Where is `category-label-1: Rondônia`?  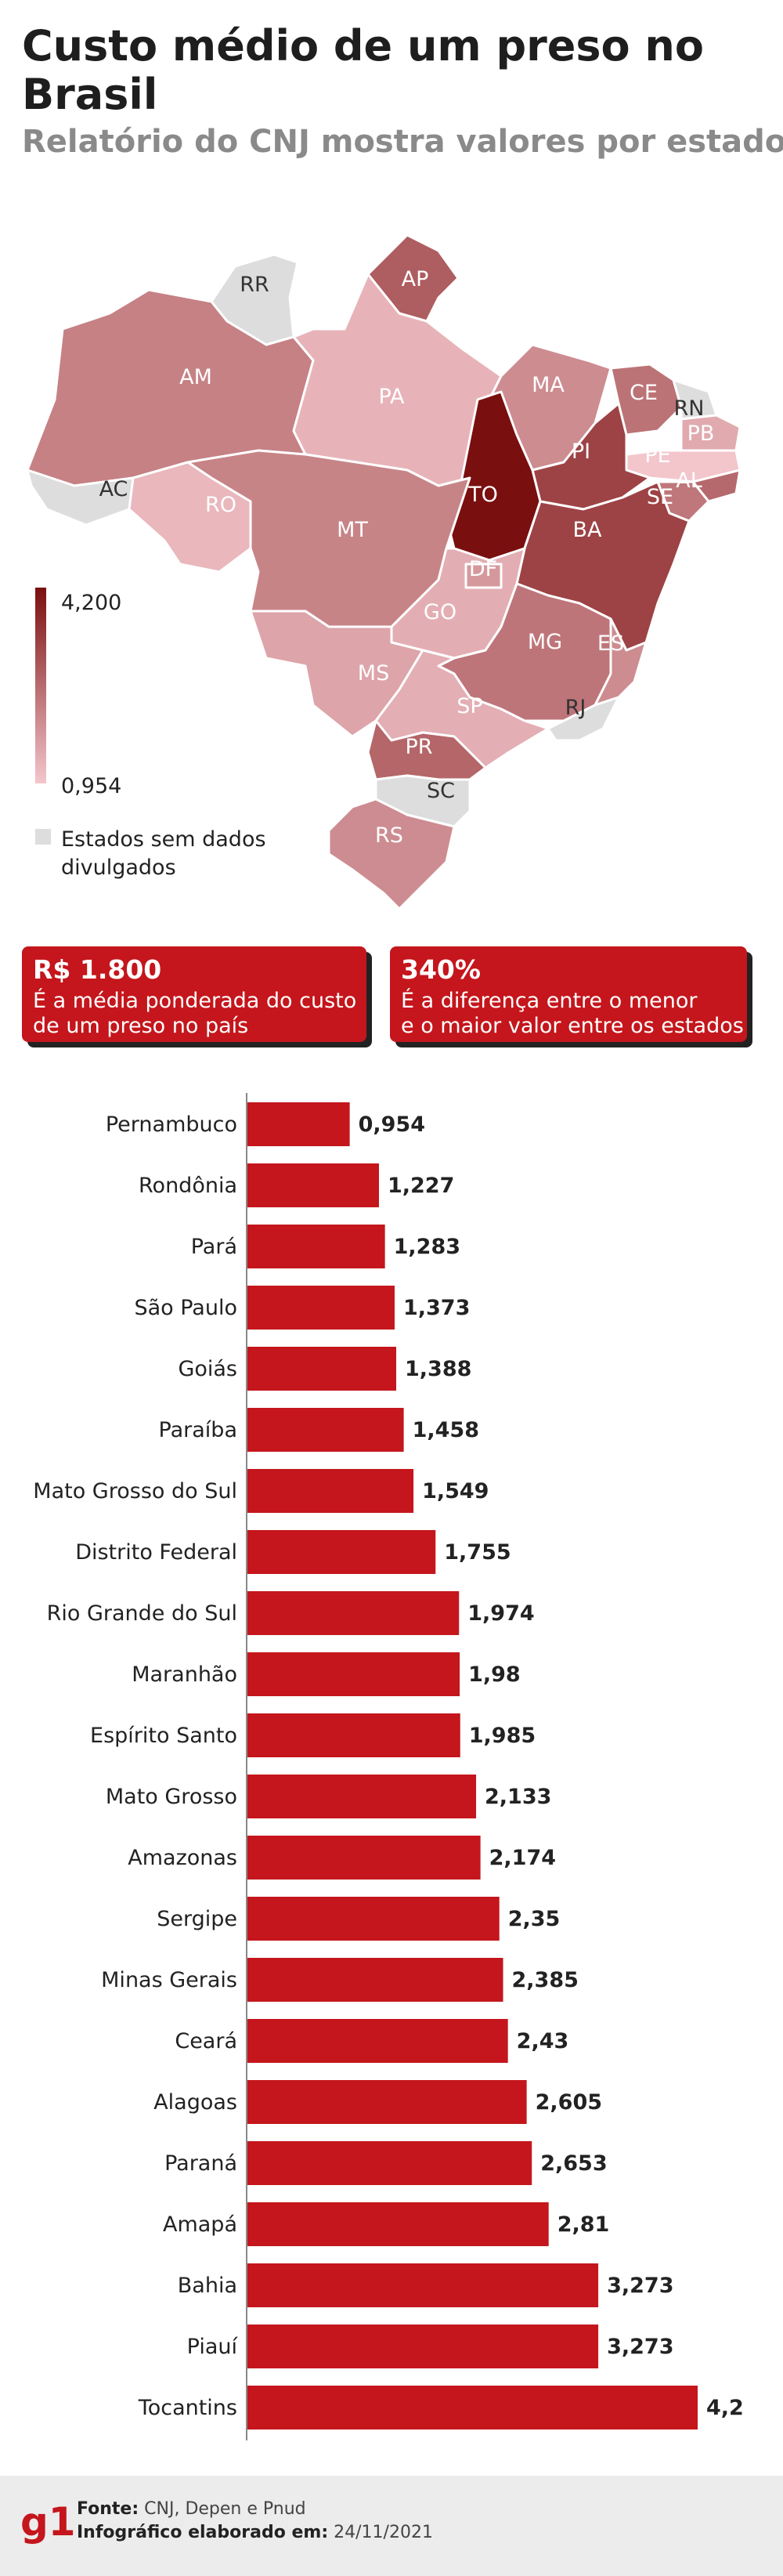
category-label-1: Rondônia is located at coordinates (188, 1186).